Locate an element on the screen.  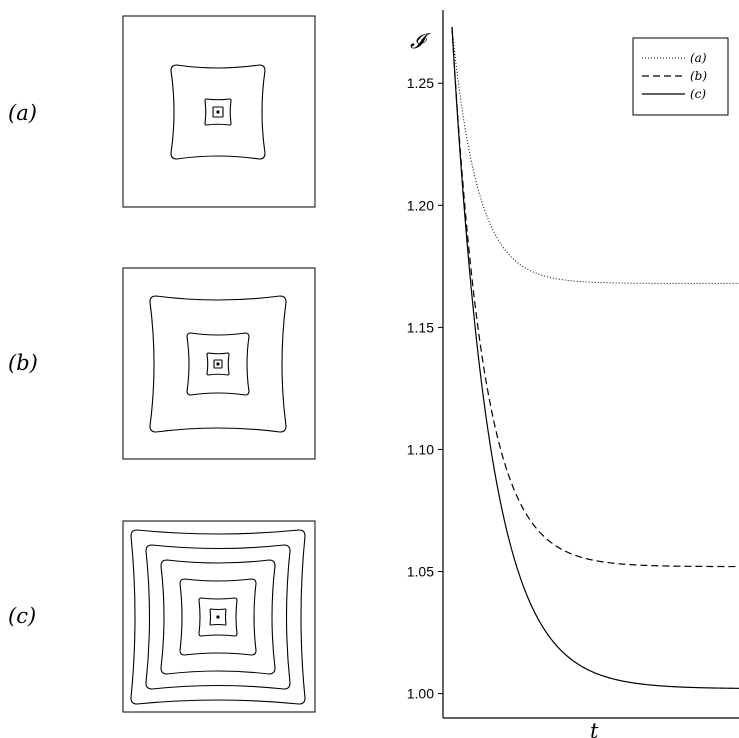
legend-label-c: (c) is located at coordinates (698, 94).